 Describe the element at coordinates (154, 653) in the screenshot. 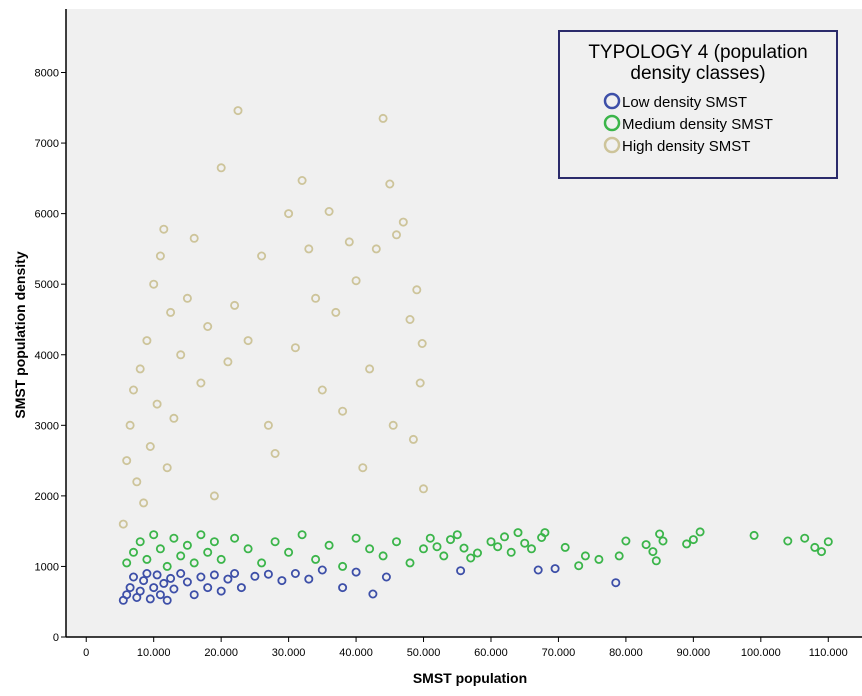

I see `x-tick-label: 10.000` at that location.